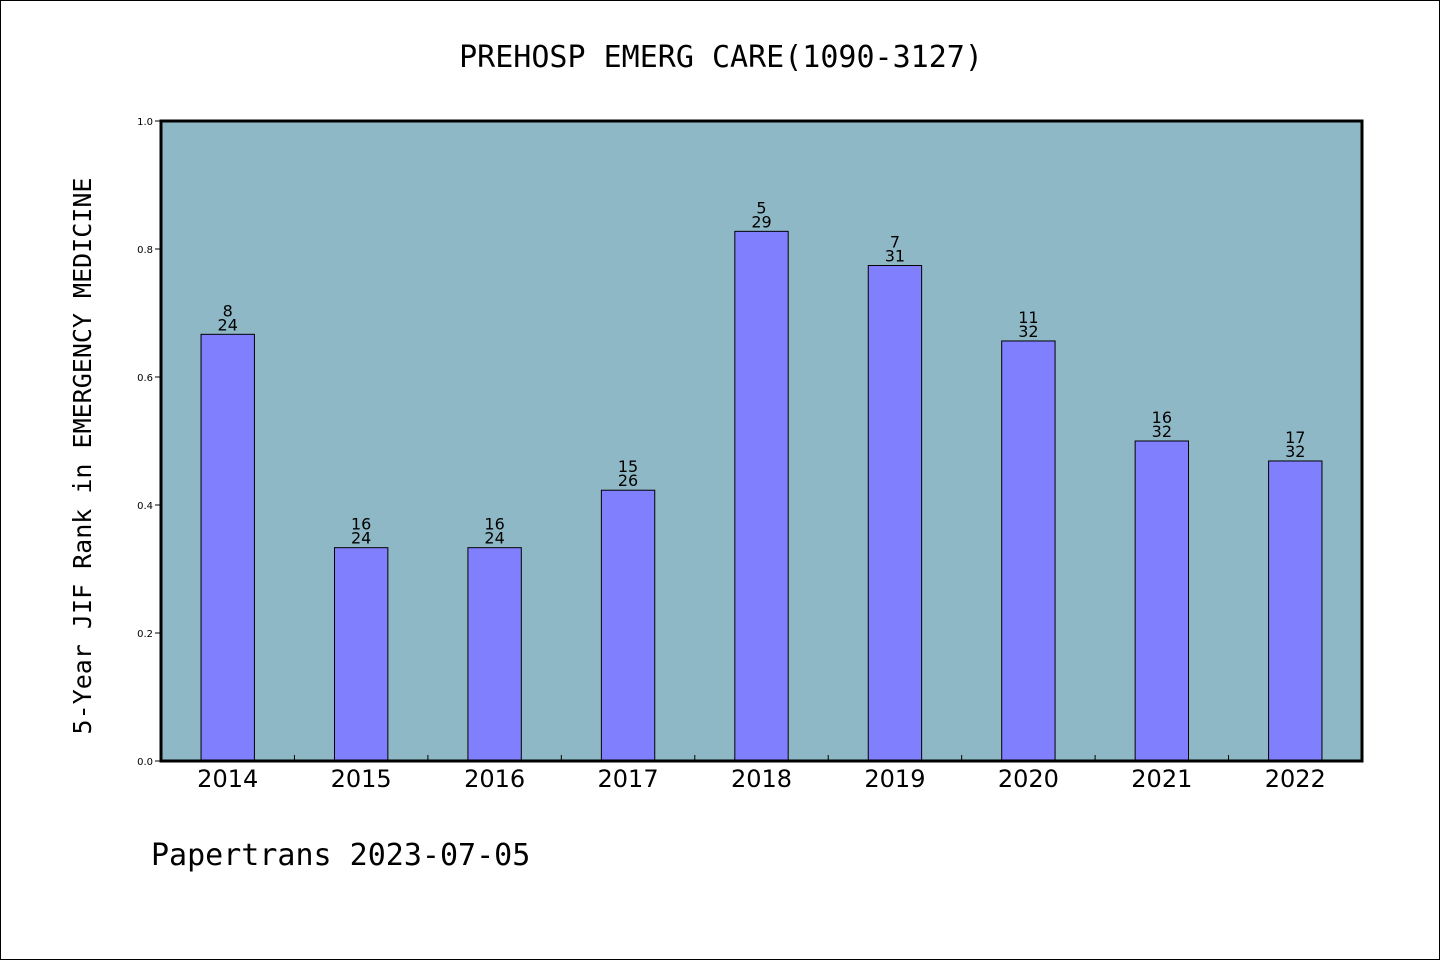 The height and width of the screenshot is (960, 1440). Describe the element at coordinates (1028, 317) in the screenshot. I see `data-label-rank-2020: 11` at that location.